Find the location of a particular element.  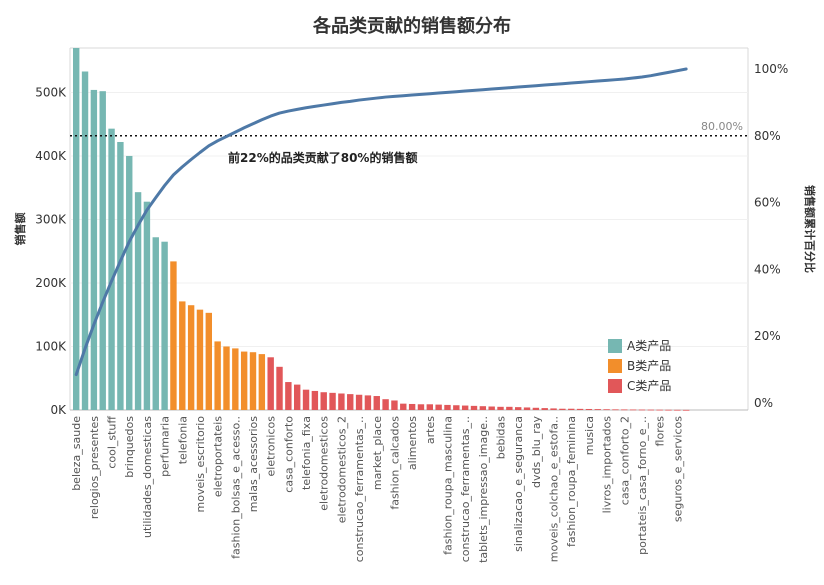

x-tick-label: bebidas is located at coordinates (501, 438).